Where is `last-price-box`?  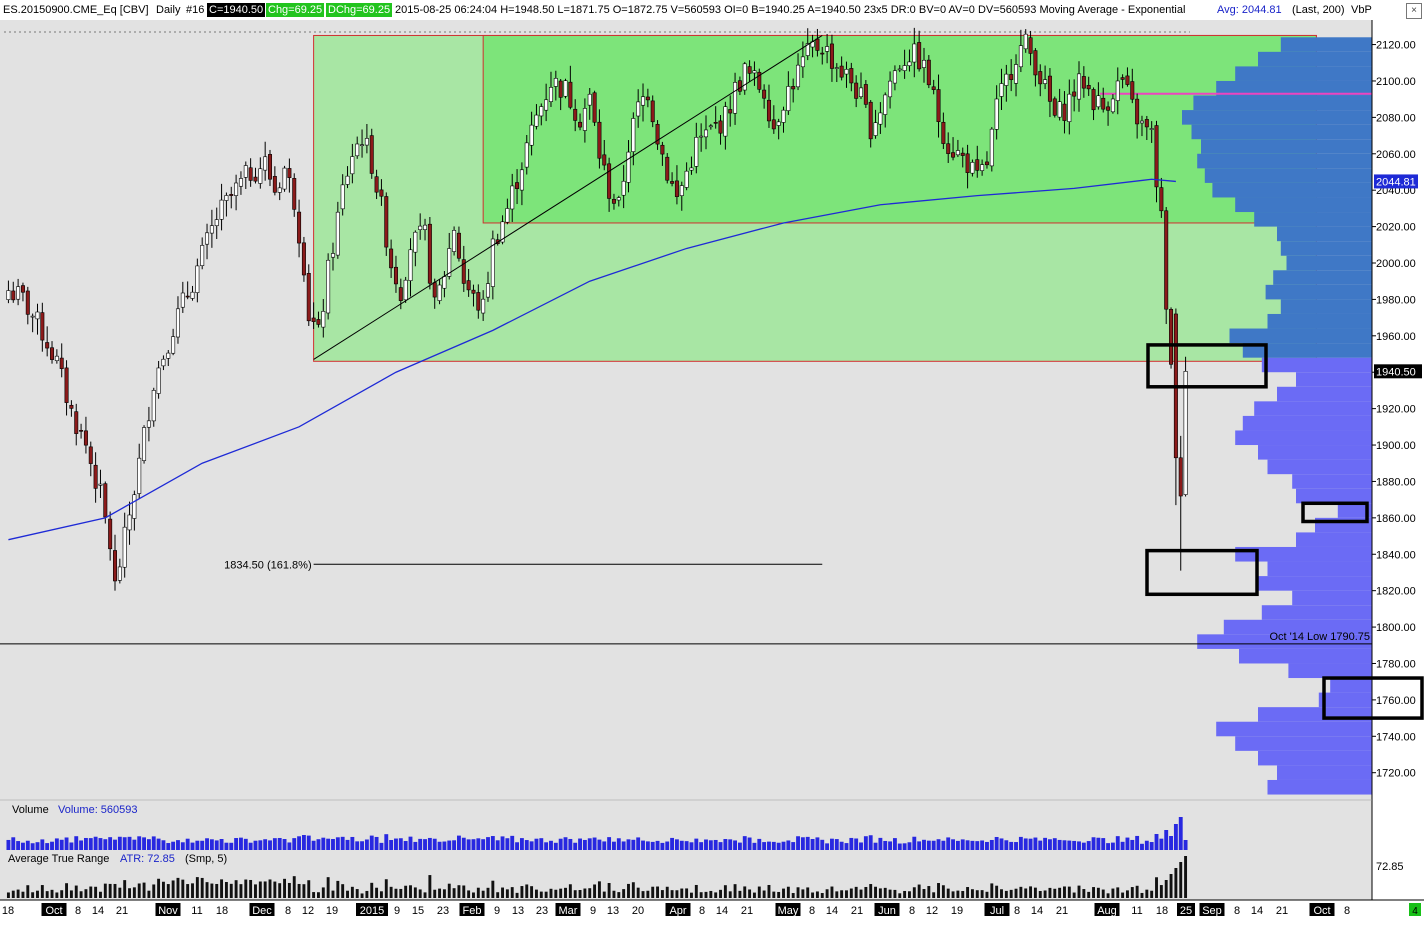 last-price-box is located at coordinates (1398, 371).